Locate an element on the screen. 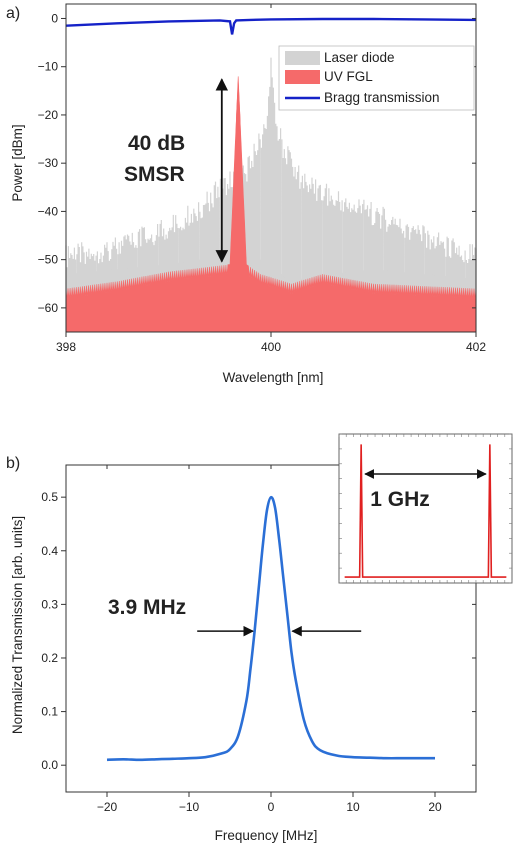 The height and width of the screenshot is (851, 517). legend-swatch-uv-fgl is located at coordinates (302, 77).